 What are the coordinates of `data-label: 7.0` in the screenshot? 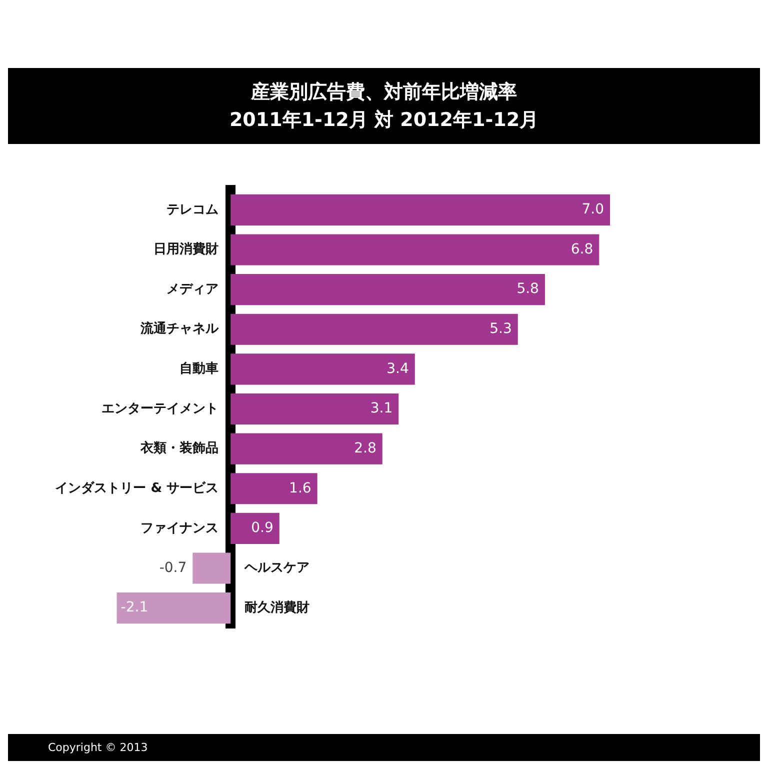 It's located at (593, 210).